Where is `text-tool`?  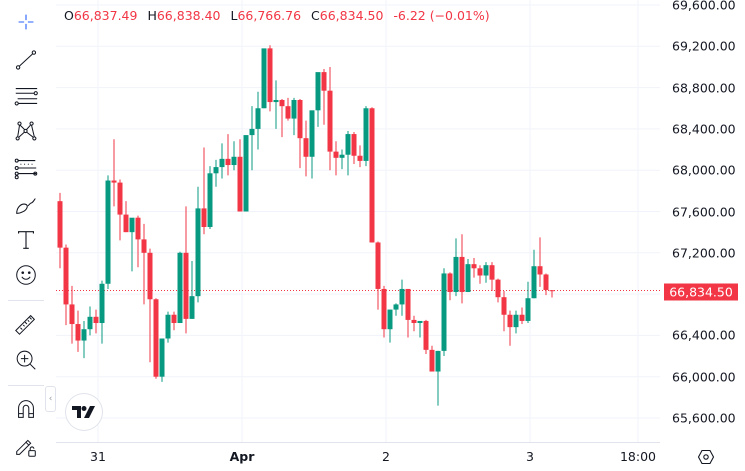 text-tool is located at coordinates (26, 240).